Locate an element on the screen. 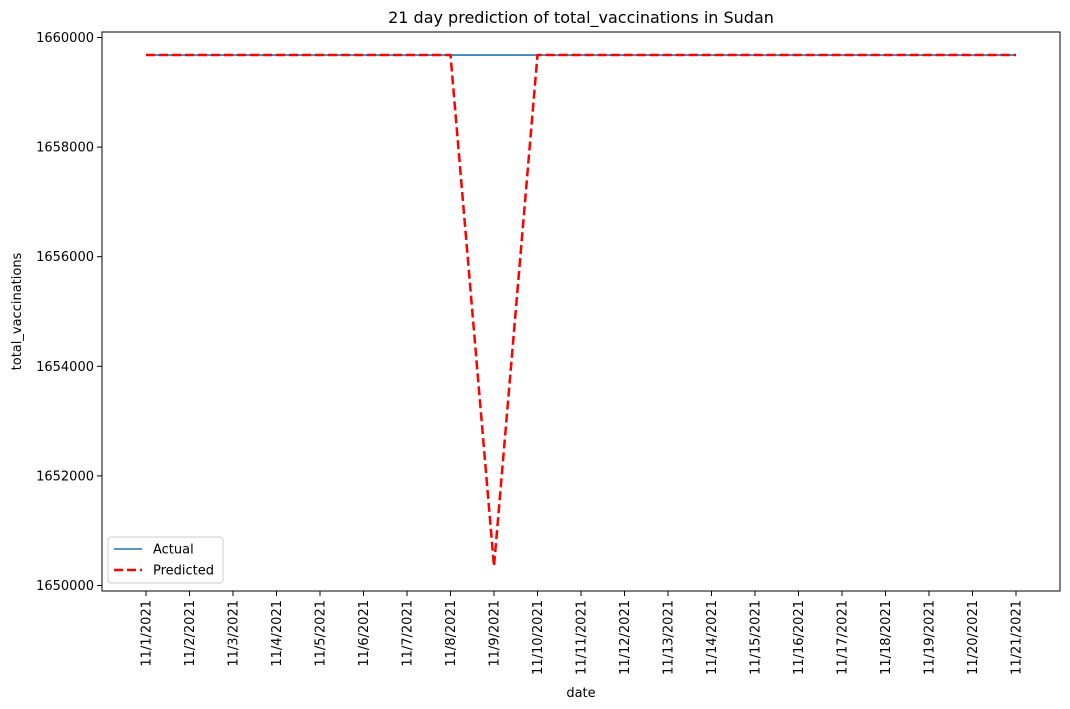  x-tick-label: 11/7/2021 is located at coordinates (408, 633).